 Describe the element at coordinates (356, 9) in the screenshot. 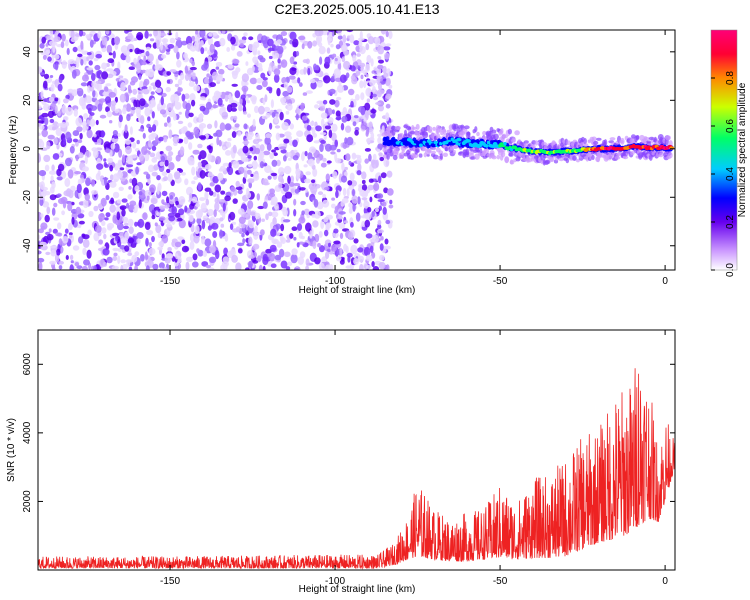

I see `chart-title: C2E3.2025.005.10.41.E13` at that location.